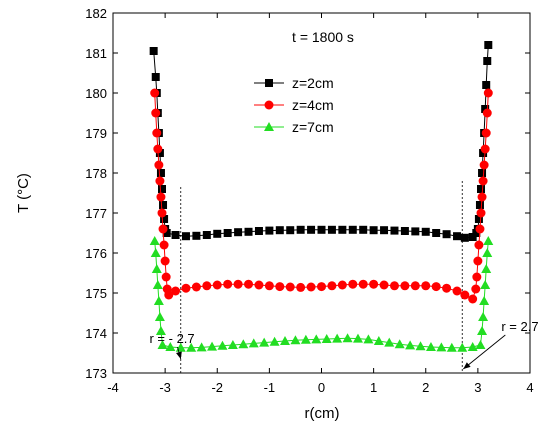  I want to click on x-tick-label-3: -1, so click(270, 387).